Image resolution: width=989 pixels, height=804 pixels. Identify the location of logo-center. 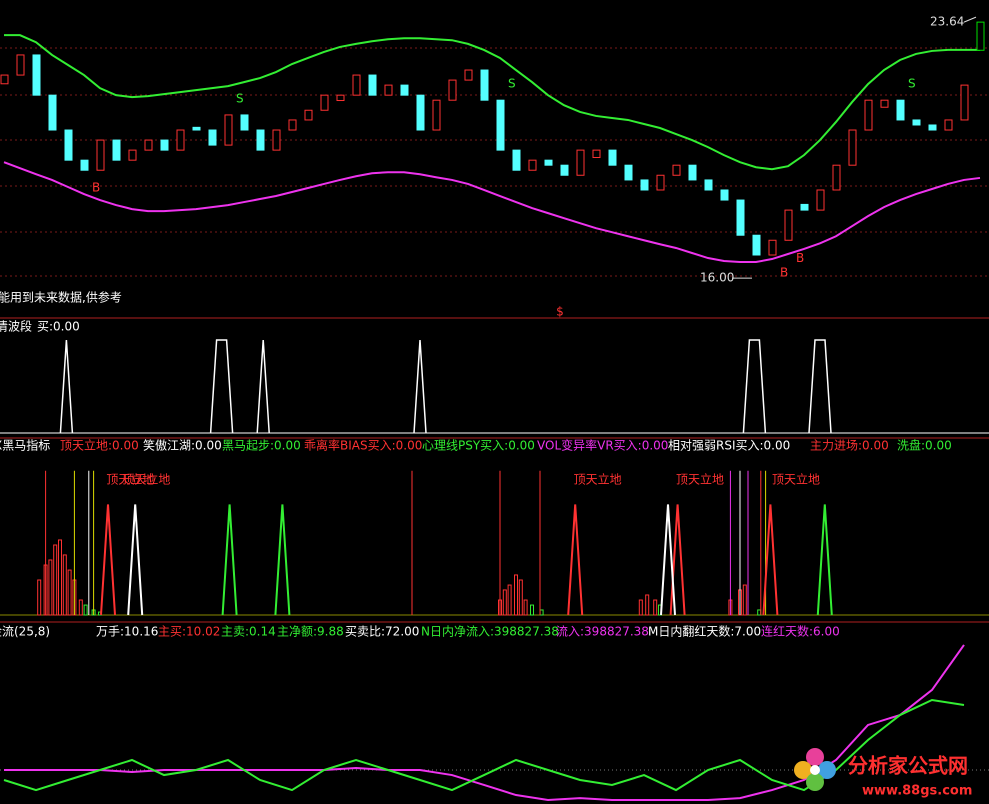
(815, 770).